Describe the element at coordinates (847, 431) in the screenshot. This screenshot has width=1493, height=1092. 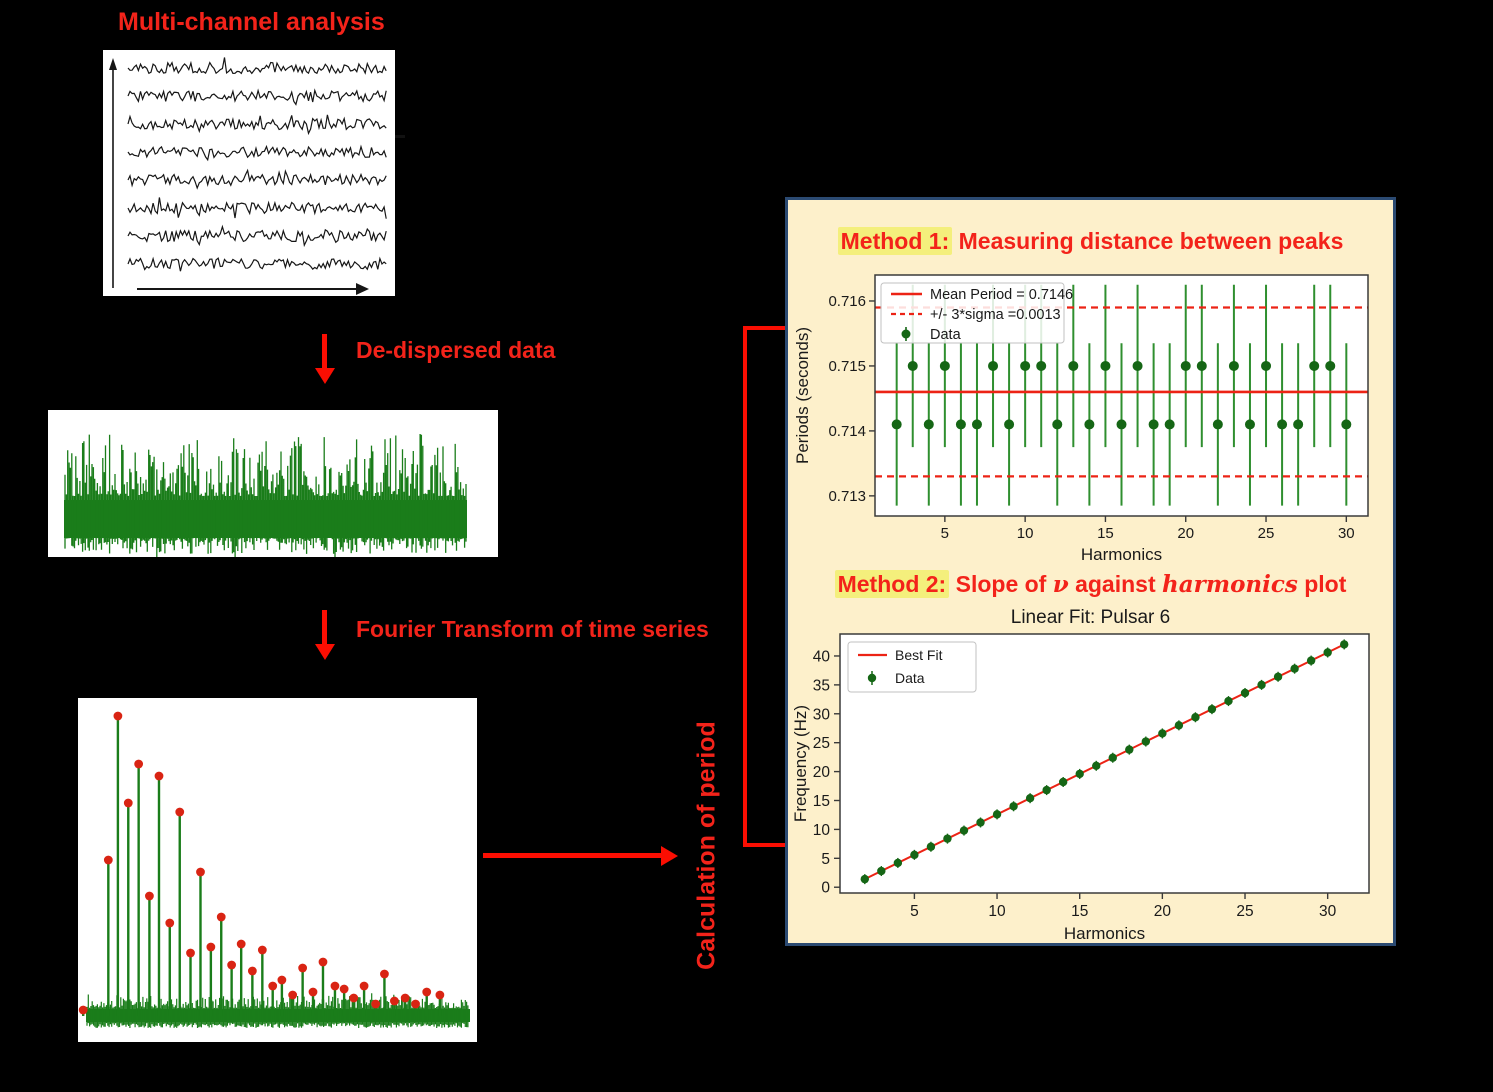
I see `svg-text: 0.714` at that location.